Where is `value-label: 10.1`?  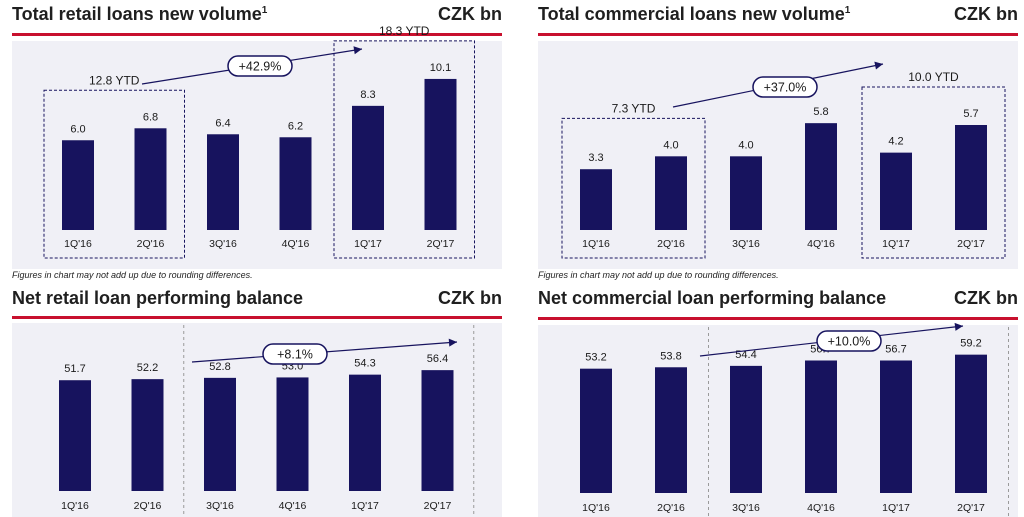 value-label: 10.1 is located at coordinates (440, 68).